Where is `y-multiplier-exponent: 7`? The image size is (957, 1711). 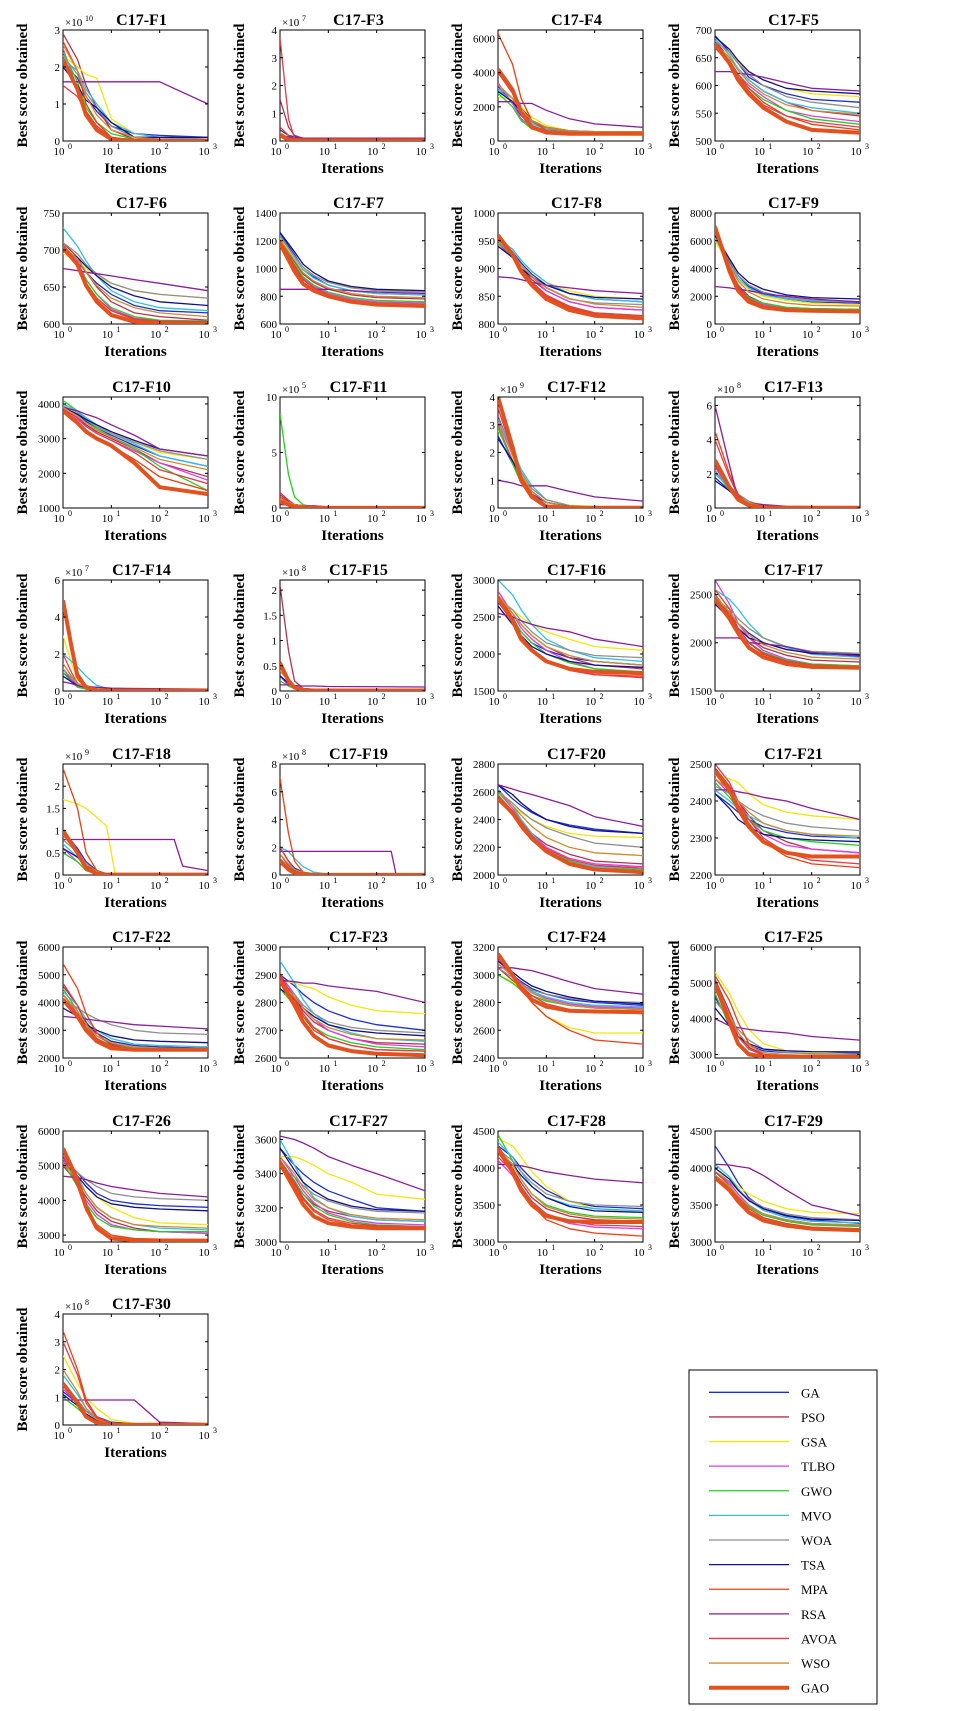
y-multiplier-exponent: 7 is located at coordinates (87, 568).